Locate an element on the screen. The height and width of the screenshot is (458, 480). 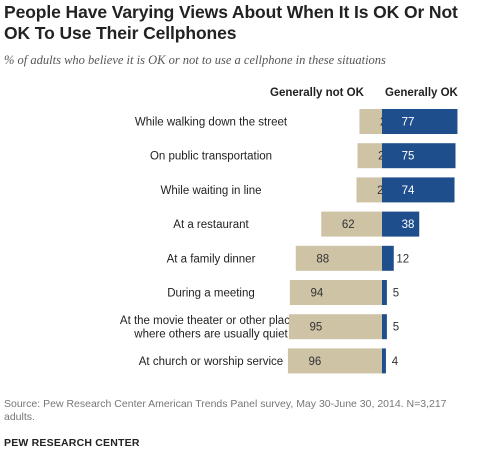
value-label-not-ok: 95 is located at coordinates (316, 328).